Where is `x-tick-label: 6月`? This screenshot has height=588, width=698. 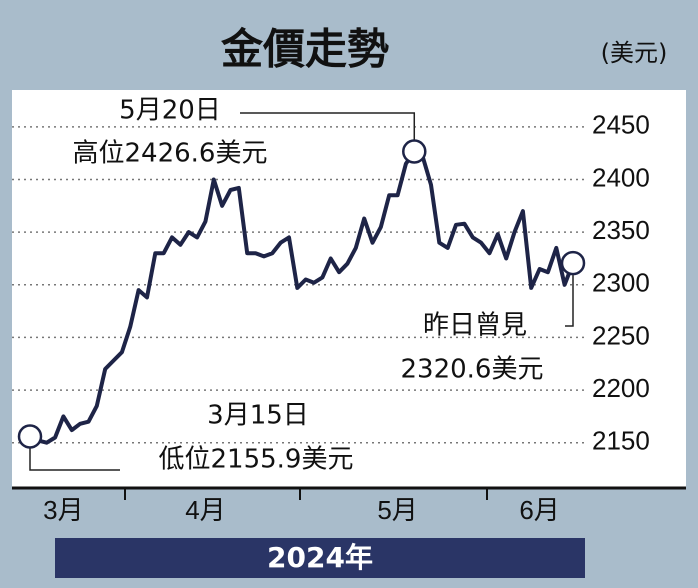
x-tick-label: 6月 is located at coordinates (539, 510).